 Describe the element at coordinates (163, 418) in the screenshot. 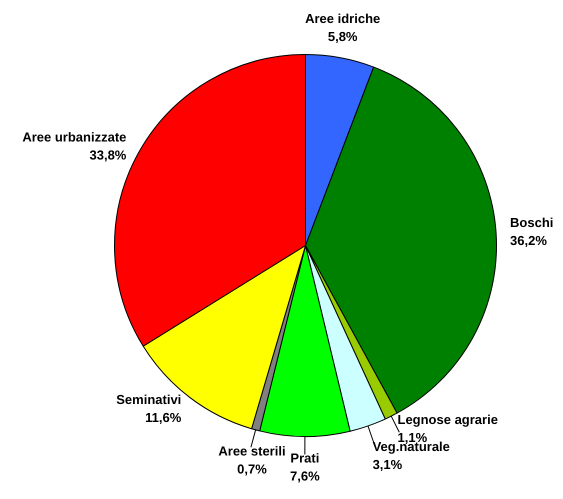

I see `data-label: 11,6%` at that location.